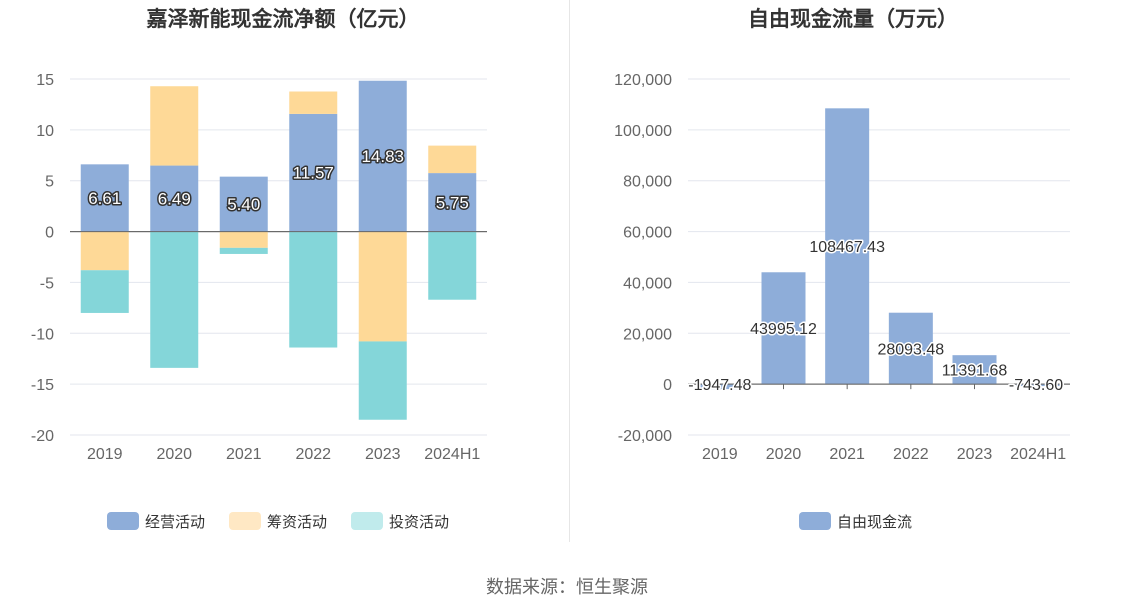 This screenshot has height=612, width=1134. I want to click on right-chart-title: 自由现金流量（万元）, so click(853, 19).